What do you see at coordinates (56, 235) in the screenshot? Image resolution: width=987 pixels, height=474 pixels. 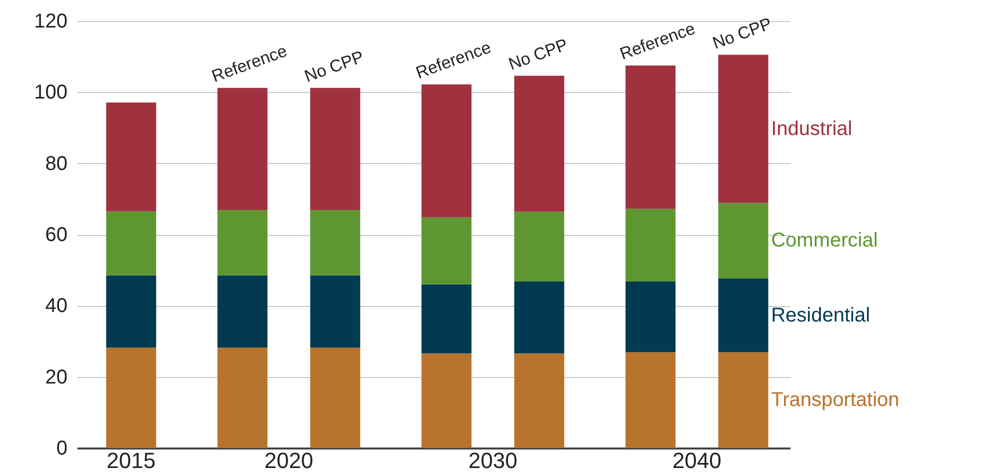 I see `y-tick-label: 60` at bounding box center [56, 235].